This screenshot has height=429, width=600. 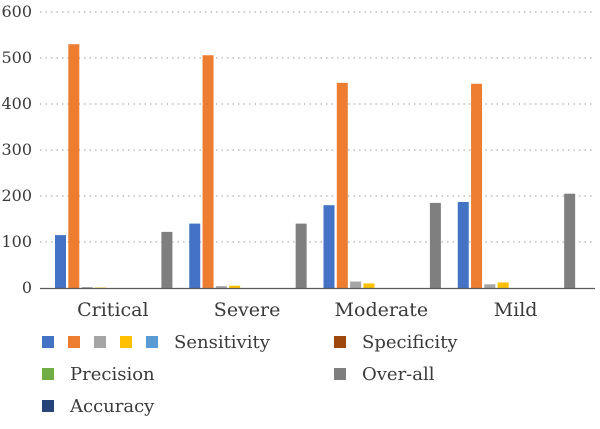 What do you see at coordinates (382, 310) in the screenshot?
I see `x-category-label: Moderate` at bounding box center [382, 310].